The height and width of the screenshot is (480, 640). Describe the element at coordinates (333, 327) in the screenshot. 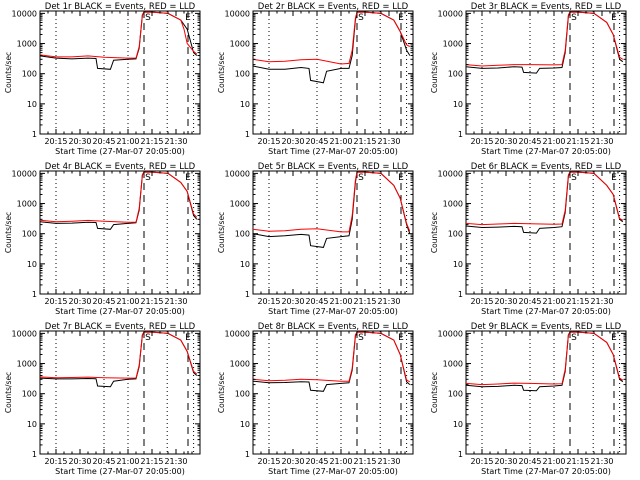

I see `panel-title: Det 8r BLACK = Events, RED = LLD` at that location.